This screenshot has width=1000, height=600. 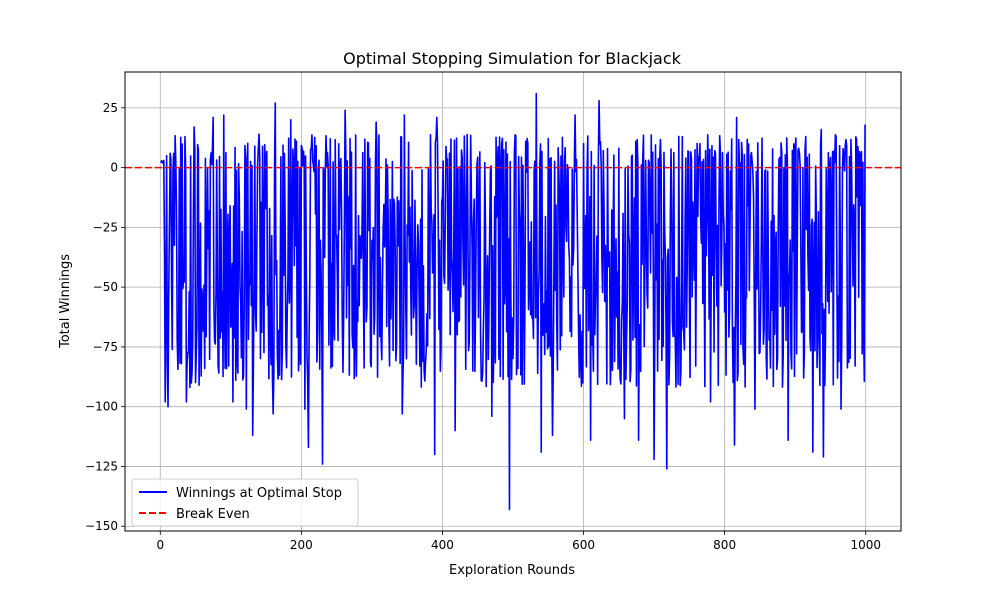 I want to click on legend: Winnings at Optimal Stop Break Even, so click(x=245, y=502).